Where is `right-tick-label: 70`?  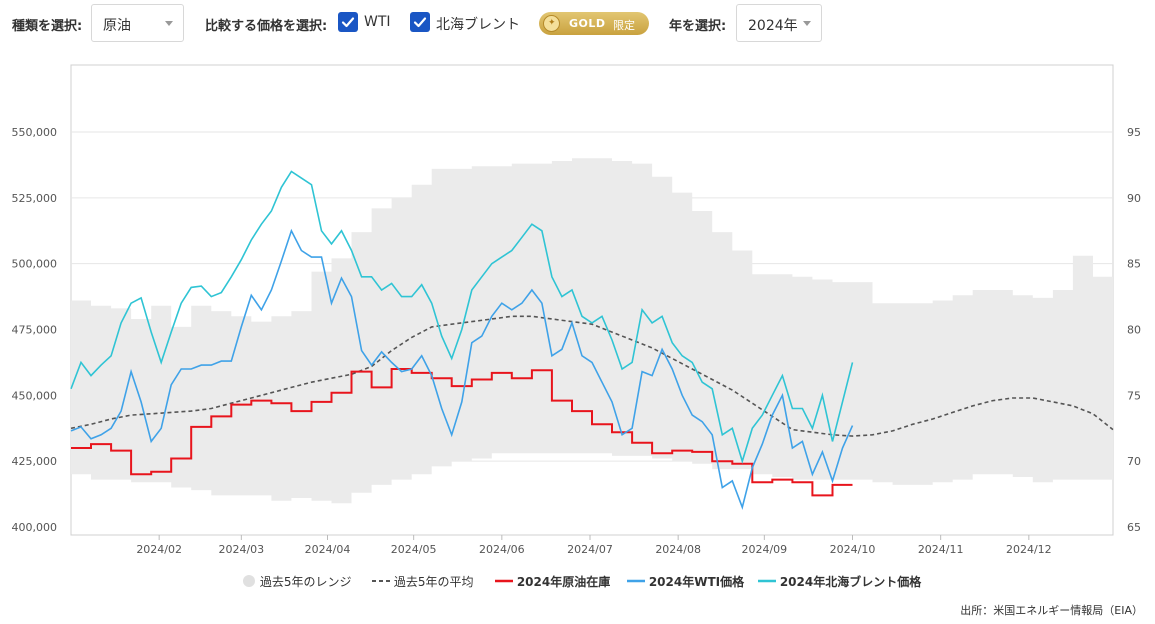
right-tick-label: 70 is located at coordinates (1134, 461).